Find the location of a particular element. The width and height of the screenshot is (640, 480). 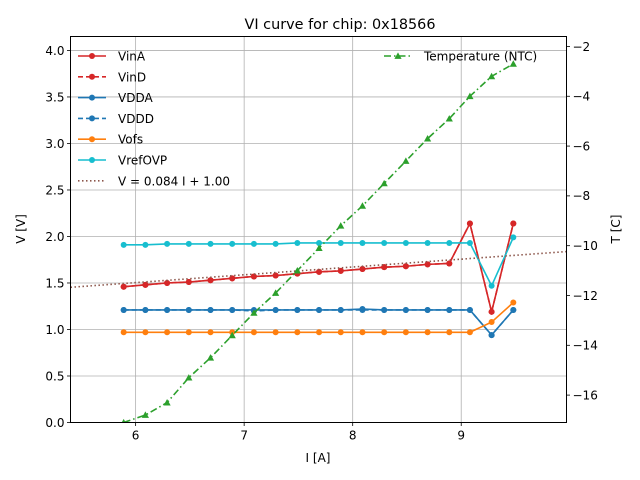

legend-label: VinD is located at coordinates (132, 77).